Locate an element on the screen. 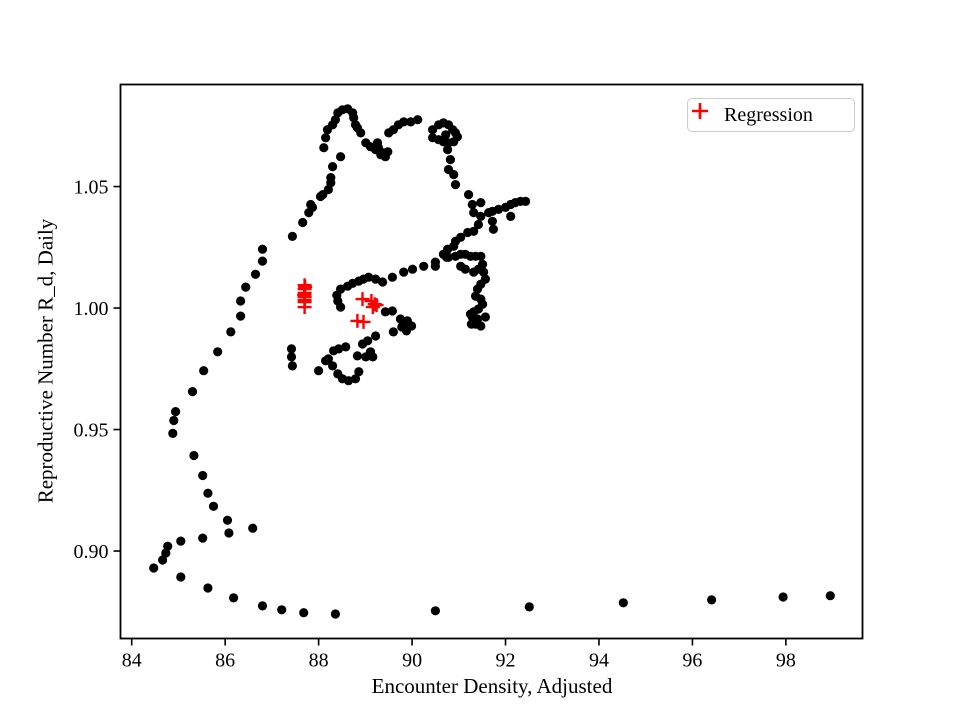  x-tick-label: 94 is located at coordinates (599, 661).